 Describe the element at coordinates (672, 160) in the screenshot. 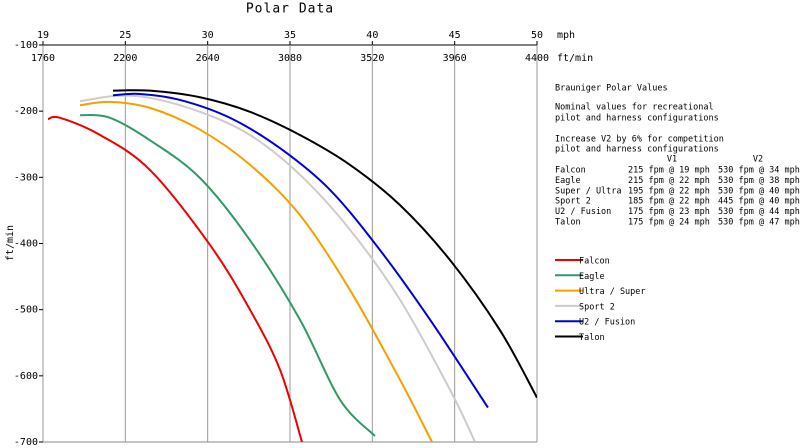

I see `table-header: V1` at that location.